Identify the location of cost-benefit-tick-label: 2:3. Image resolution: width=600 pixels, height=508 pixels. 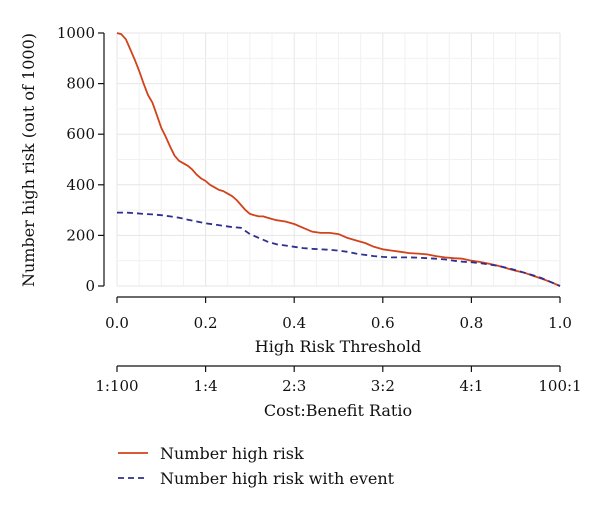
(294, 386).